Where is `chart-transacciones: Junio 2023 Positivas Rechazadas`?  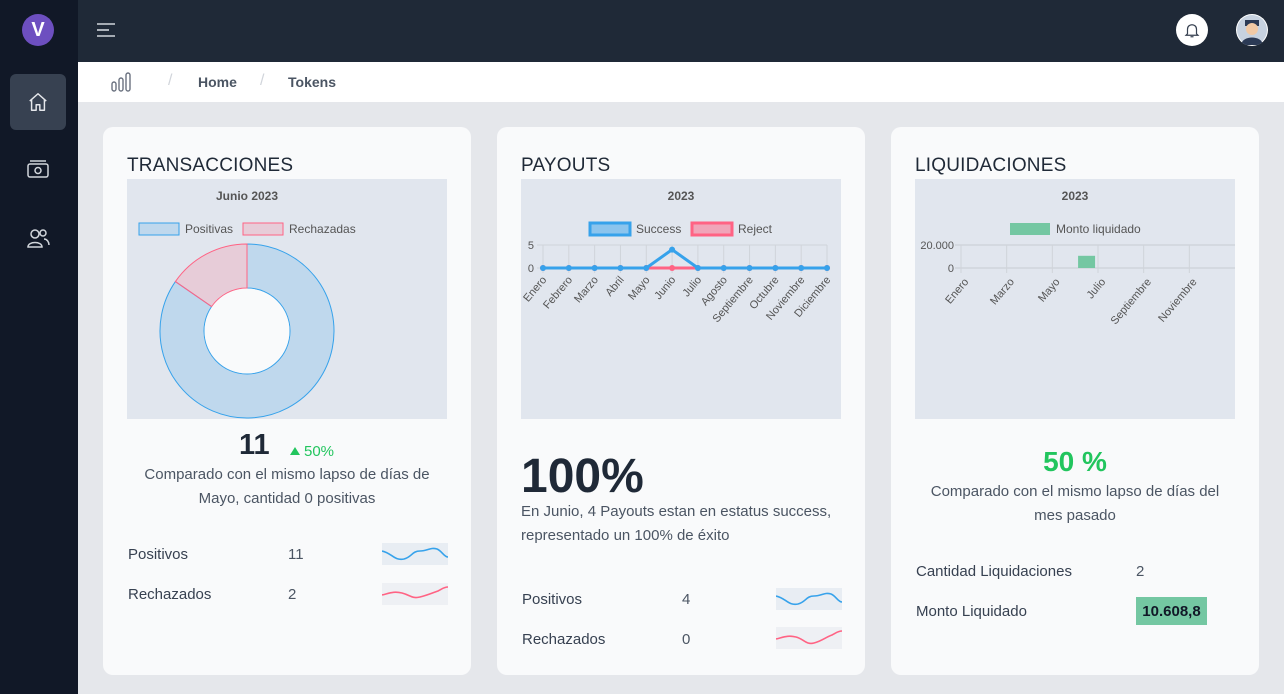 chart-transacciones: Junio 2023 Positivas Rechazadas is located at coordinates (287, 299).